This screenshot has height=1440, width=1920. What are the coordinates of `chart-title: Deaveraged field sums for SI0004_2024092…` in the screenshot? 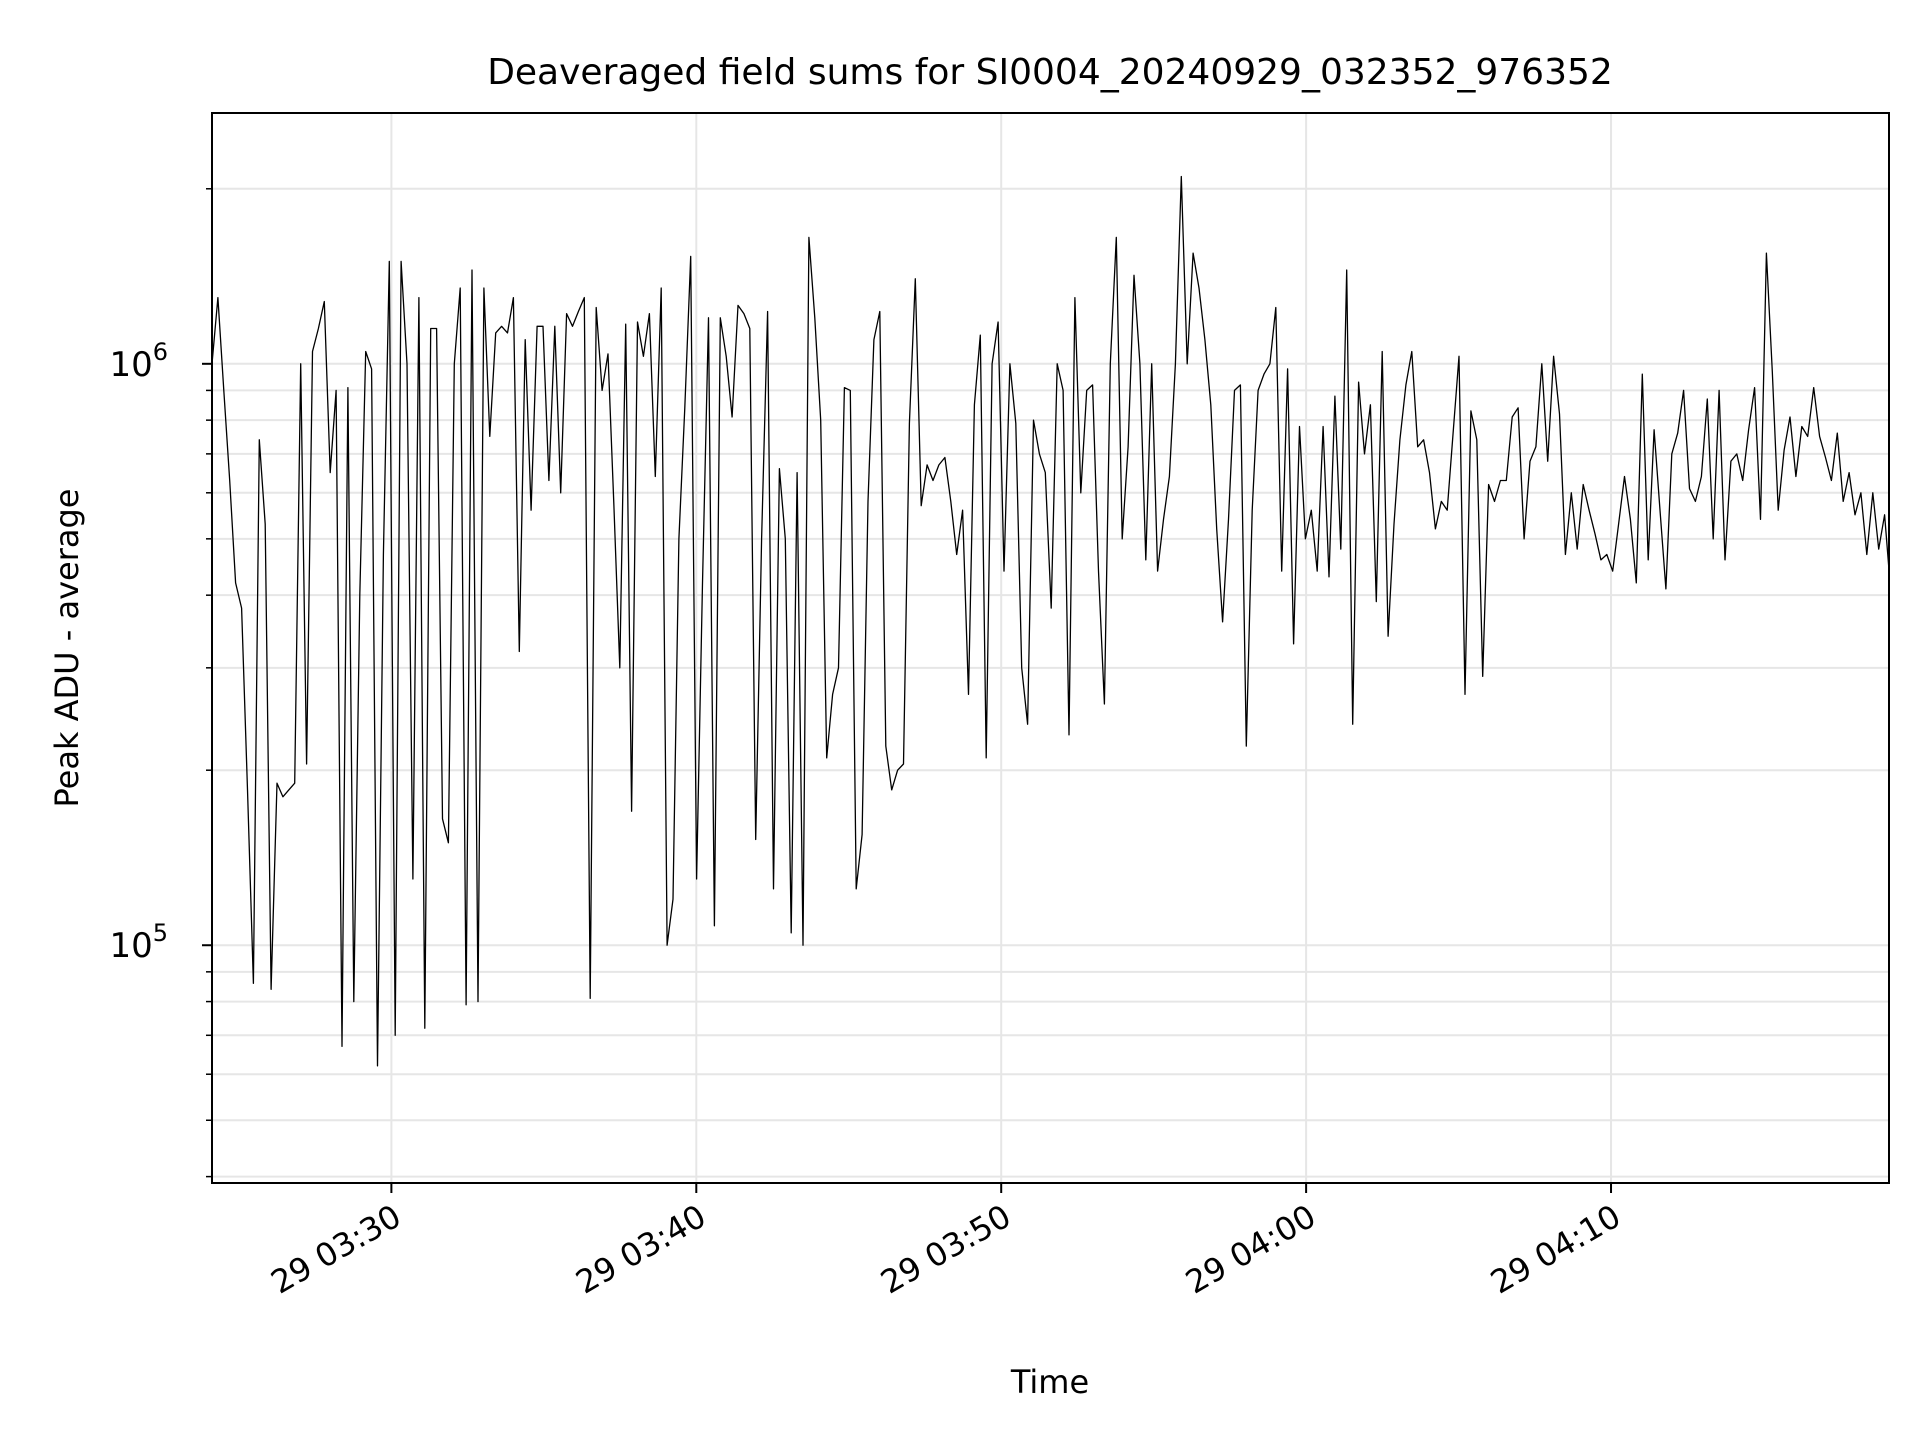 It's located at (1050, 72).